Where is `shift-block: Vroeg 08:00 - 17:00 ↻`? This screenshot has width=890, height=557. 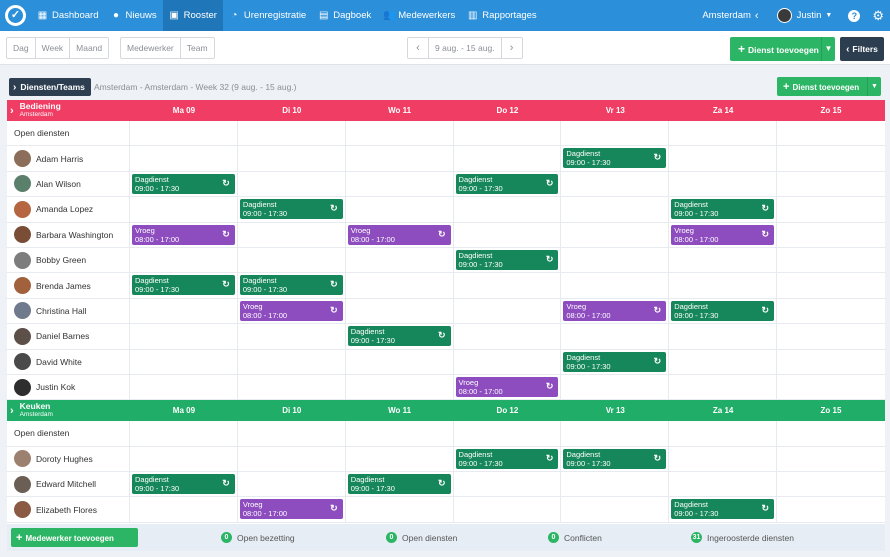
shift-block: Vroeg 08:00 - 17:00 ↻ is located at coordinates (183, 234).